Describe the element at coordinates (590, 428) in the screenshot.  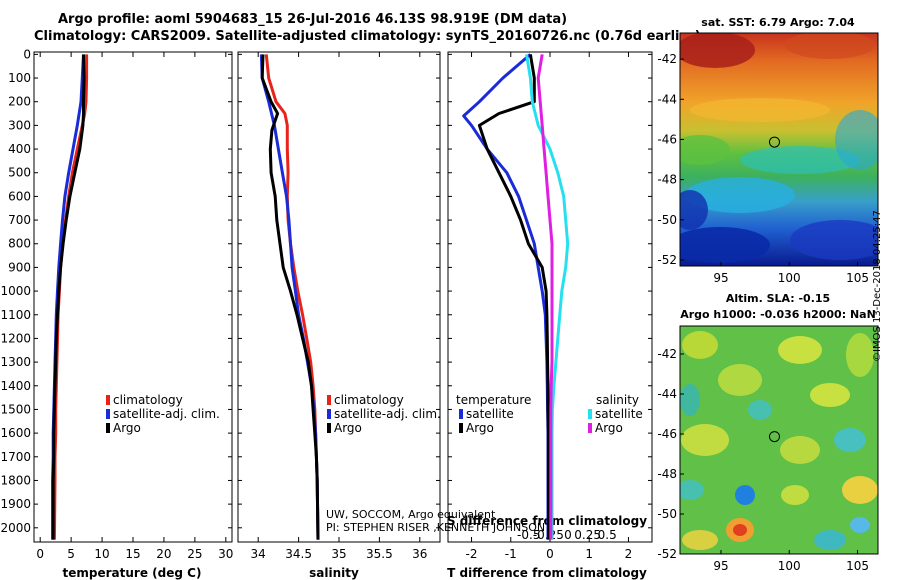
I see `legend-swatch-s-argo` at that location.